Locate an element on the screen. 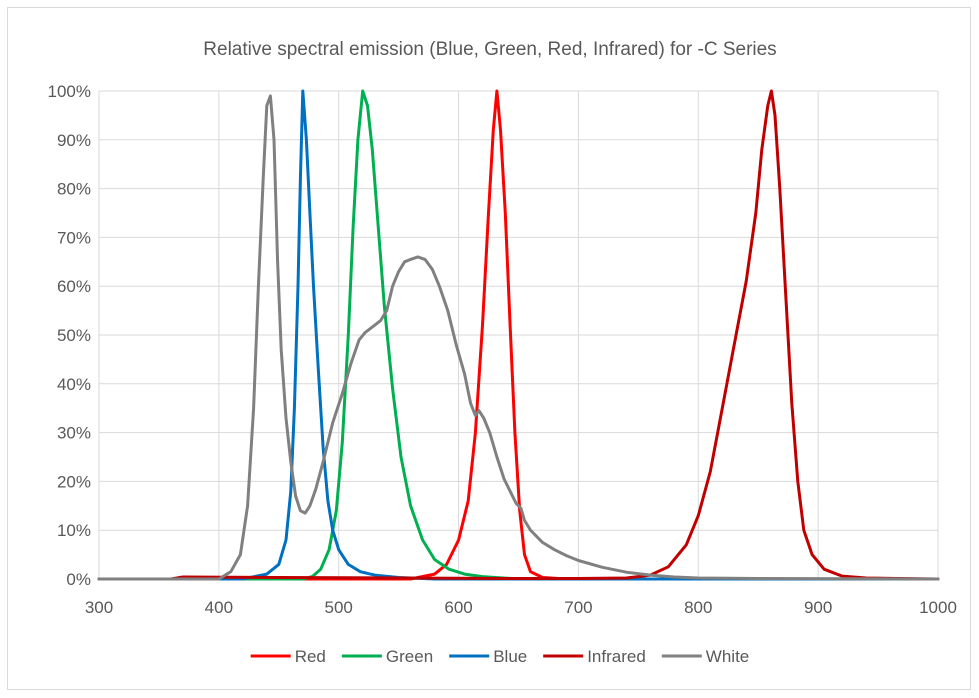 Image resolution: width=979 pixels, height=698 pixels. x-tick-label: 800 is located at coordinates (698, 607).